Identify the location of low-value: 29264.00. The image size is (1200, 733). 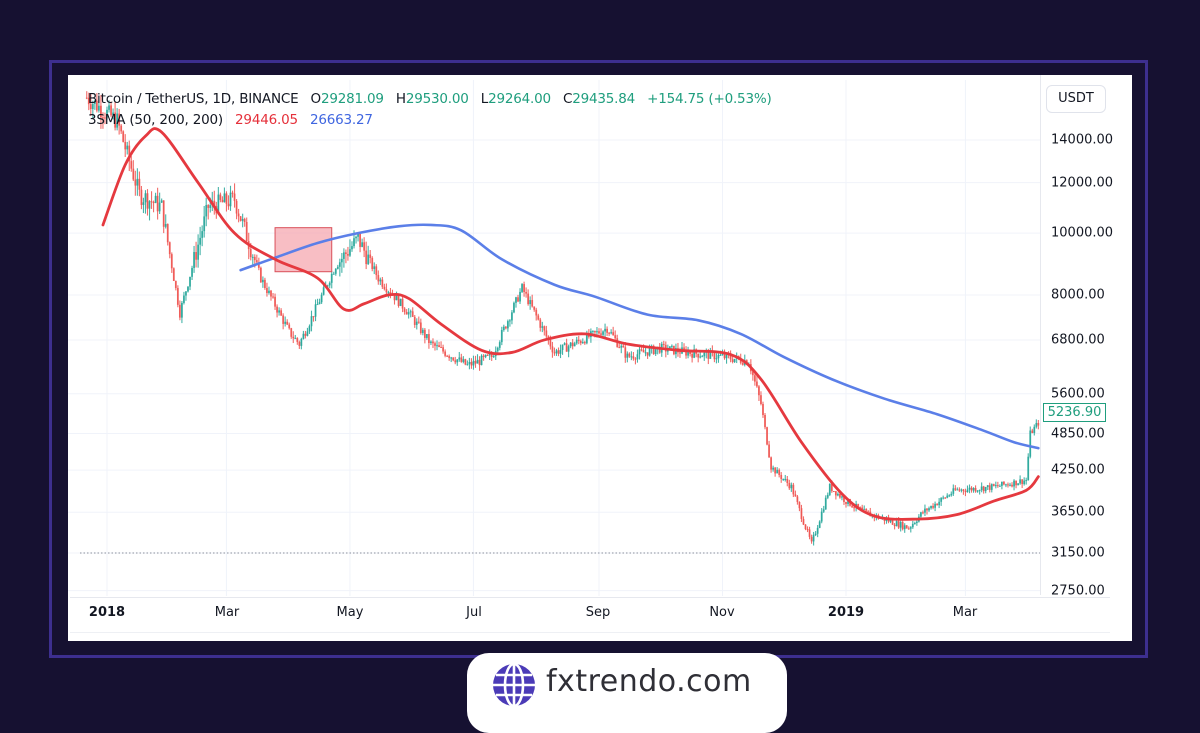
(519, 99).